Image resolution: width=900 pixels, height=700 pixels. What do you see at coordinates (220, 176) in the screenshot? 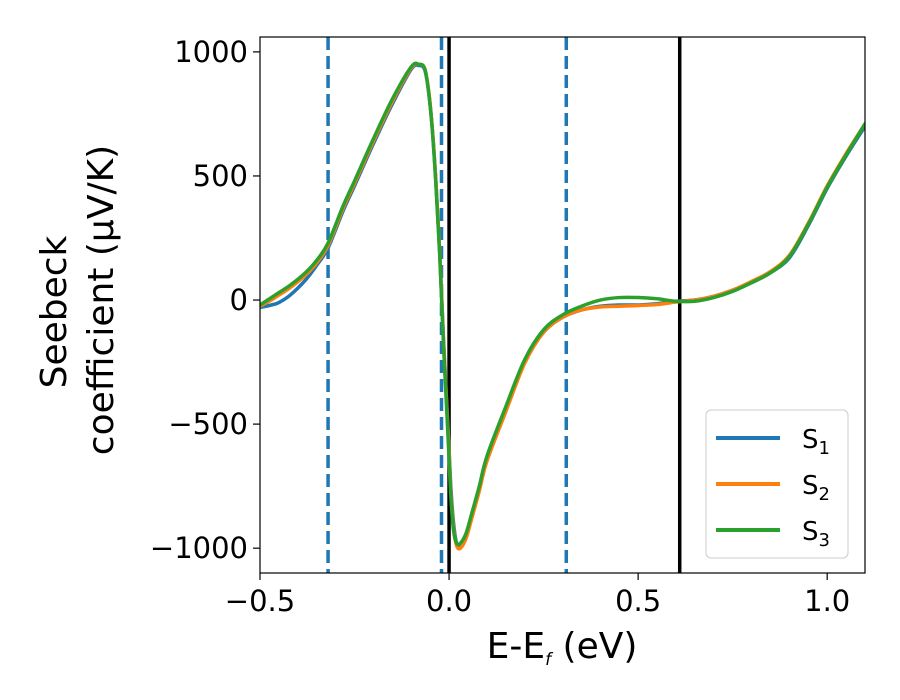
I see `y-tick-label-3: 500` at bounding box center [220, 176].